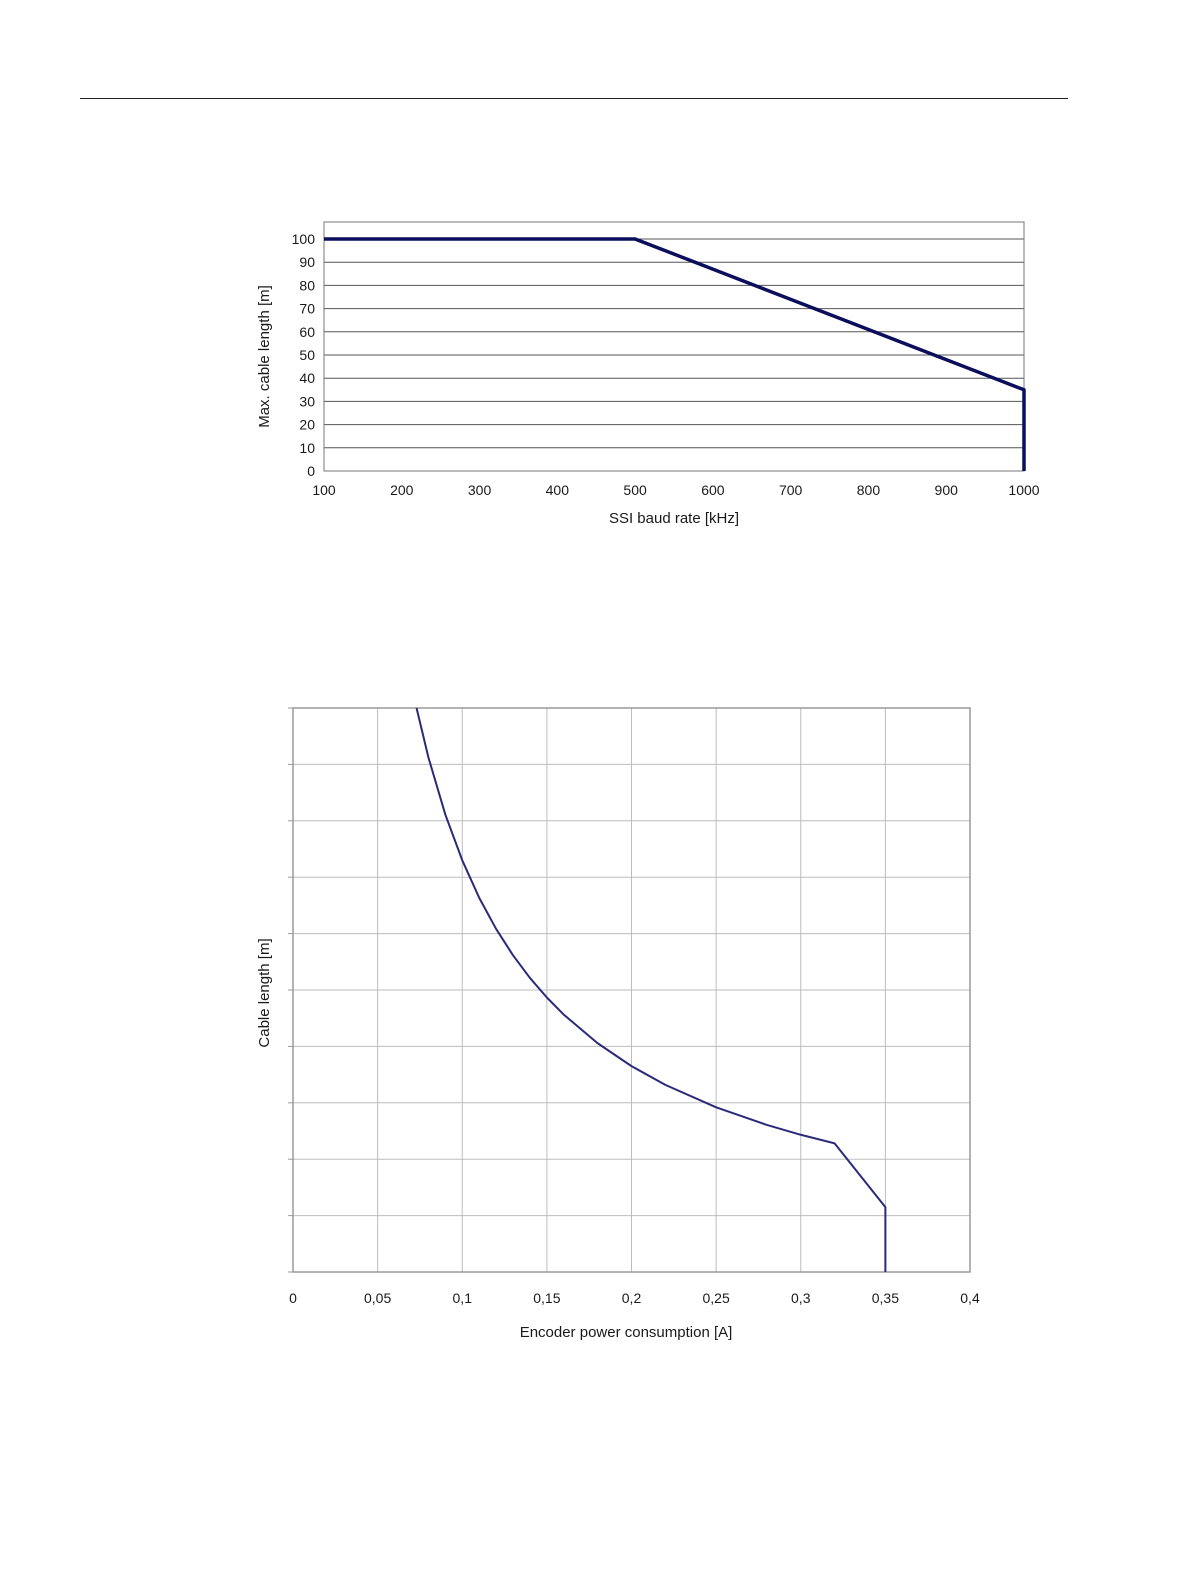 This screenshot has height=1587, width=1191. What do you see at coordinates (716, 1298) in the screenshot?
I see `chart2-x-tick-5: 0,25` at bounding box center [716, 1298].